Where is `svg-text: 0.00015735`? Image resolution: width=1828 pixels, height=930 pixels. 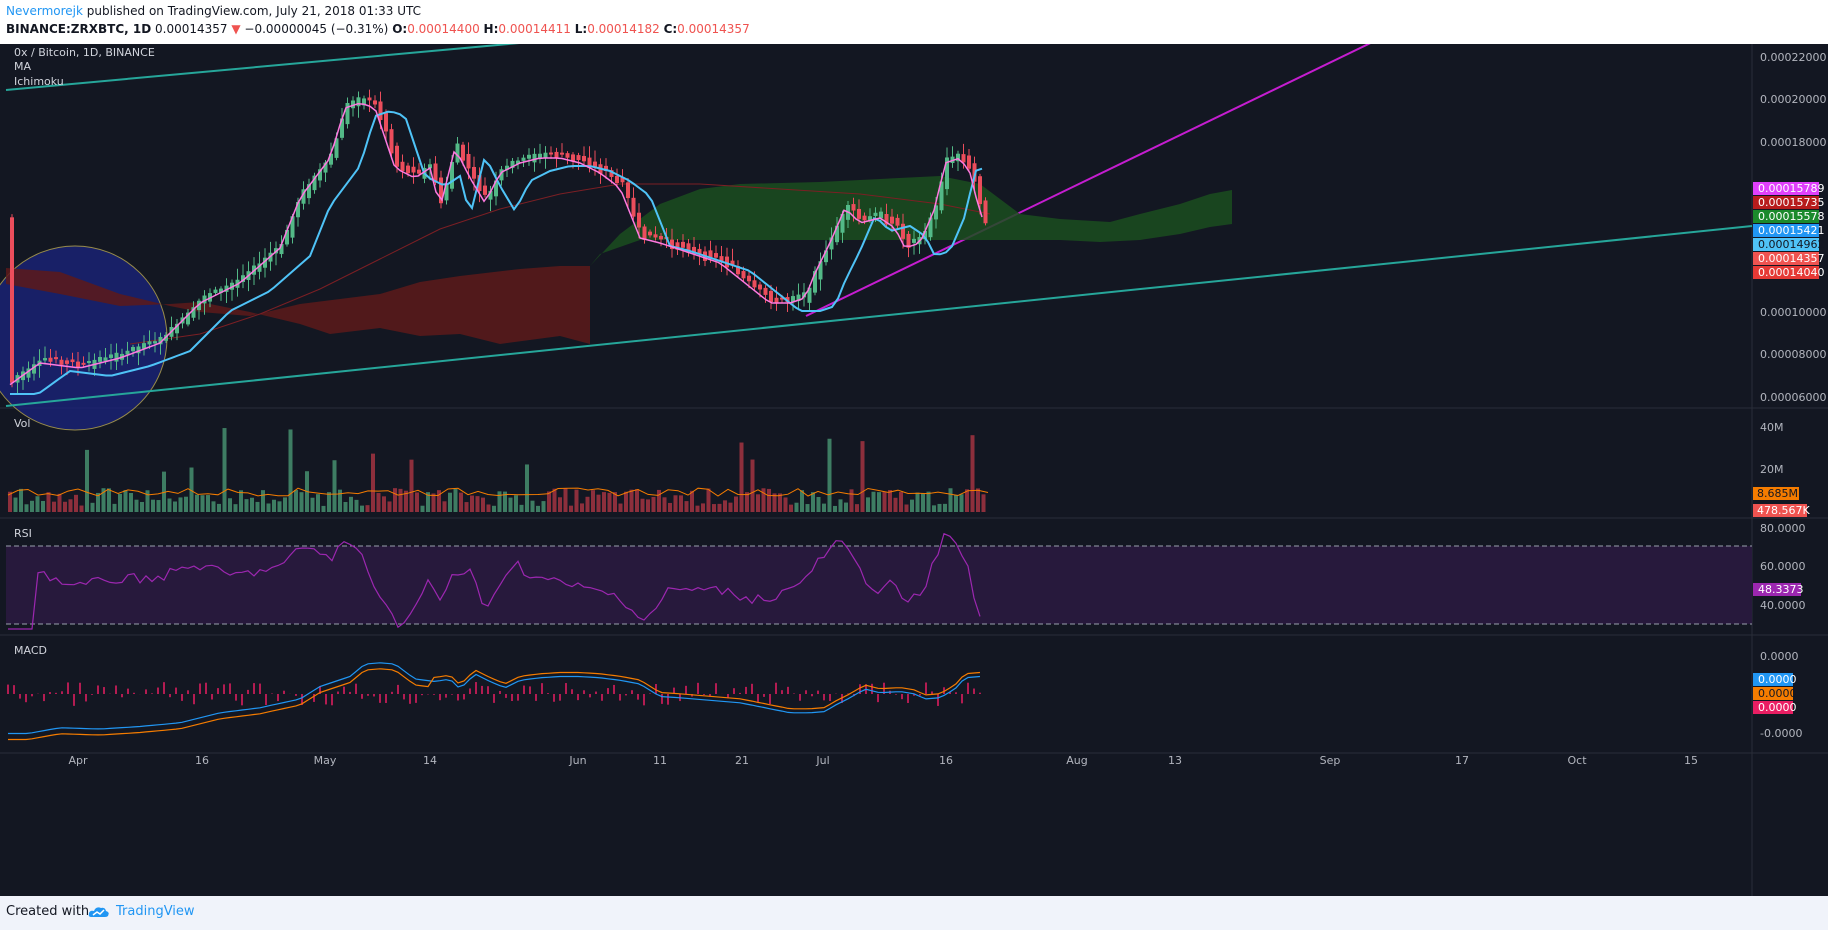
svg-text: 0.00015735 is located at coordinates (1791, 202).